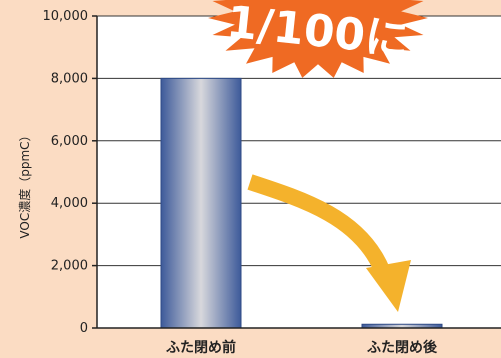 The image size is (501, 358). What do you see at coordinates (66, 16) in the screenshot?
I see `y-tick-label: 10,000` at bounding box center [66, 16].